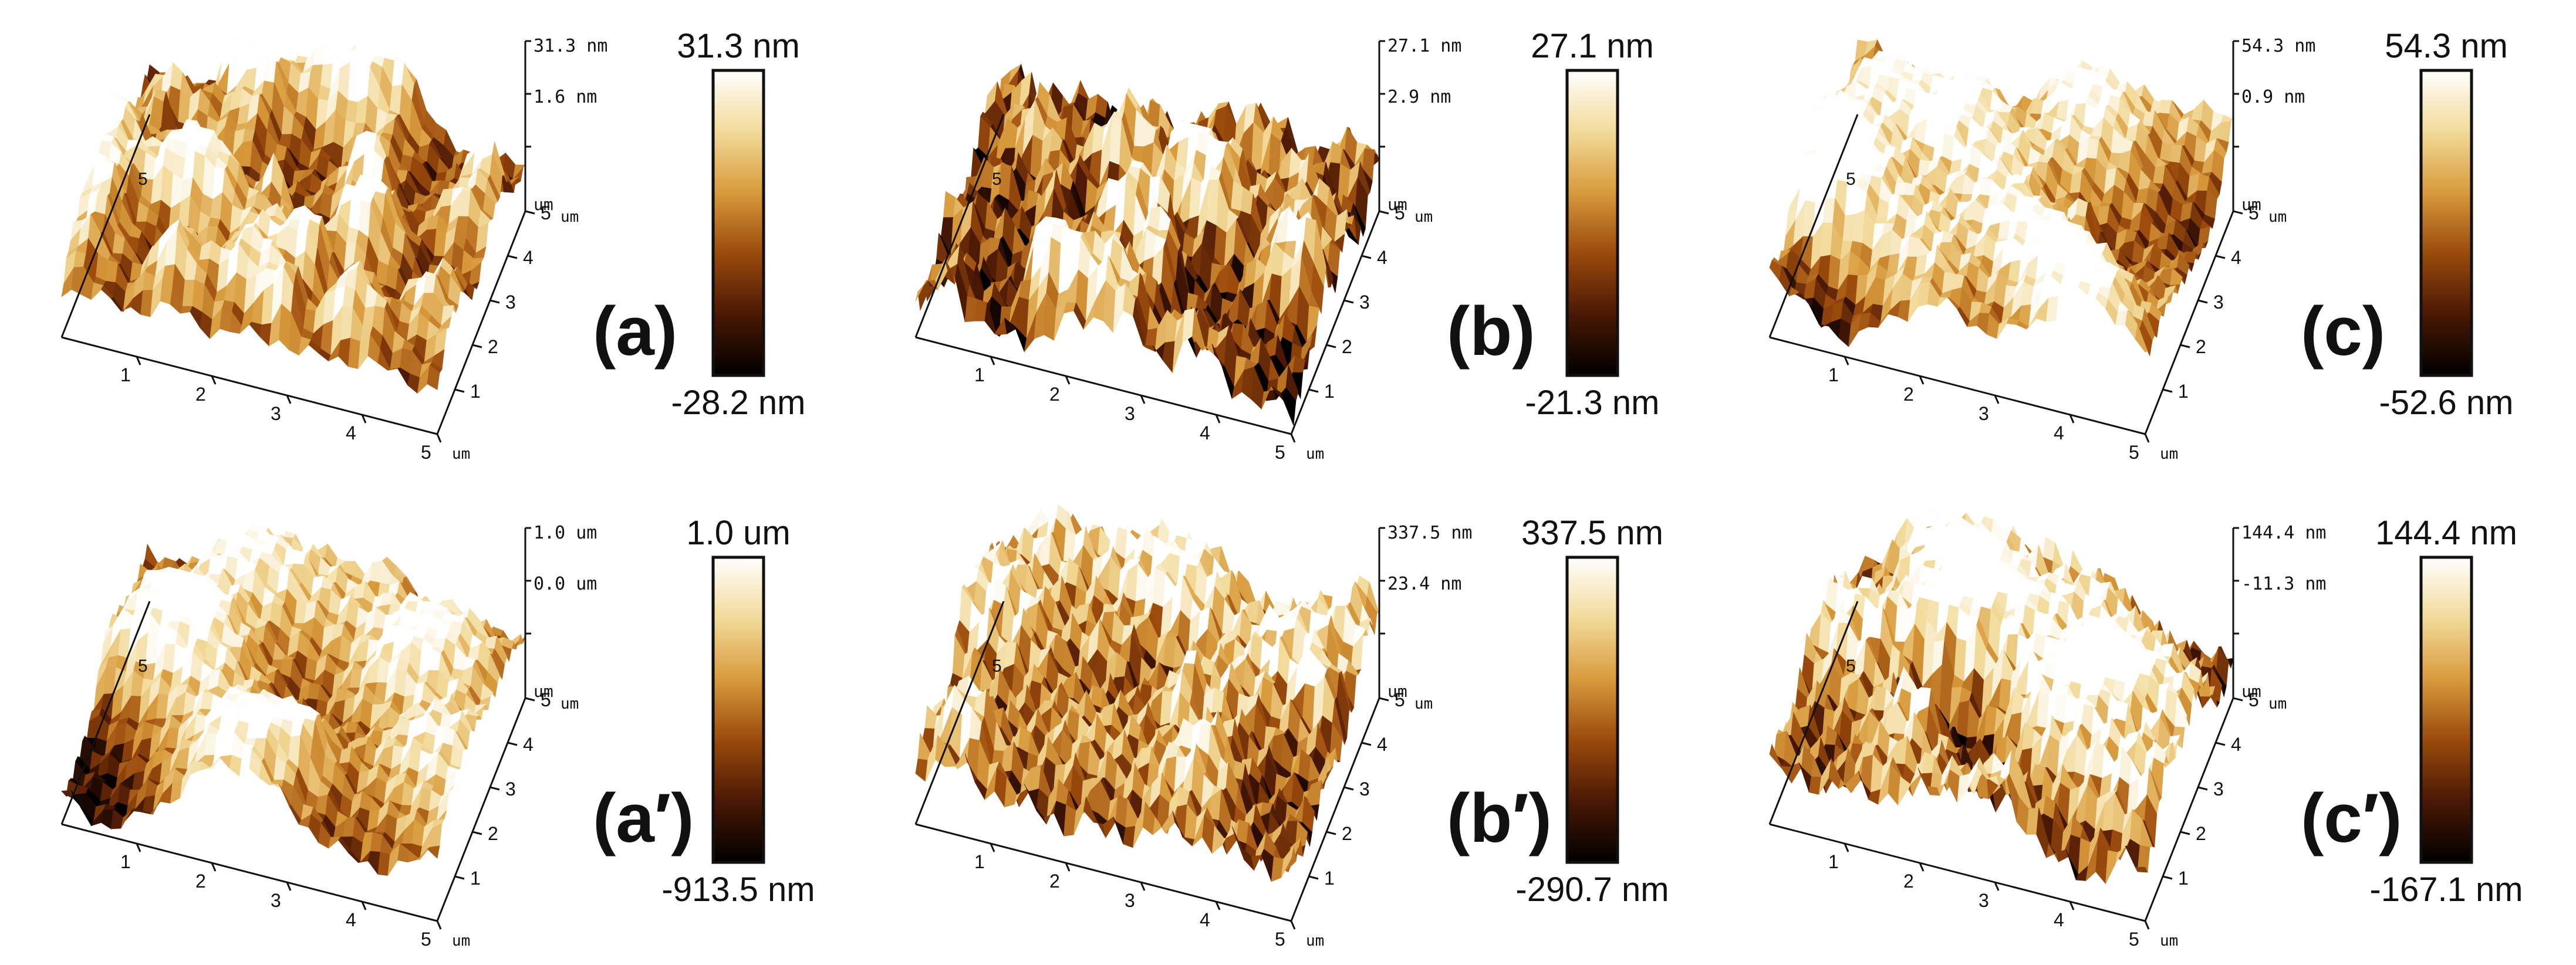 This screenshot has width=2576, height=965. What do you see at coordinates (565, 97) in the screenshot?
I see `z-axis-mid-label: 1.6 nm` at bounding box center [565, 97].